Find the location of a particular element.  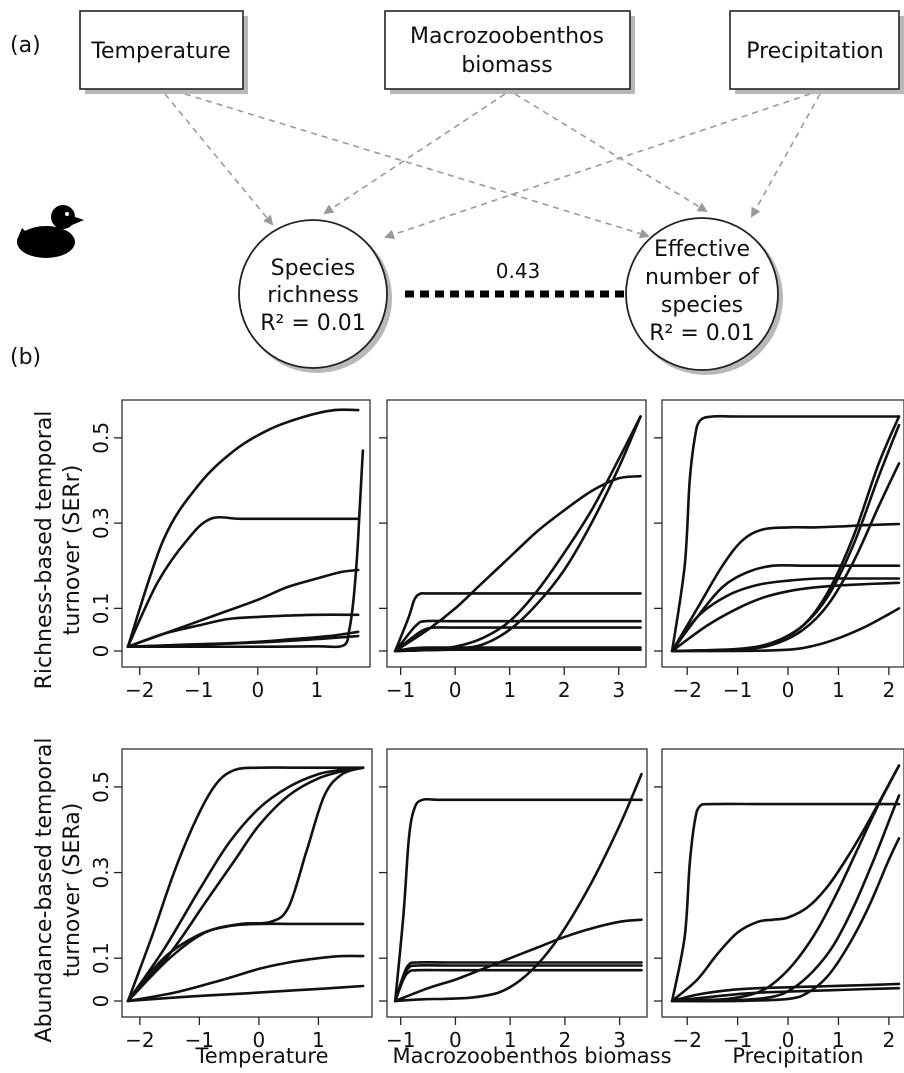

chart-serr-macrozoobenthos: −1 0 1 2 3 is located at coordinates (513, 550).